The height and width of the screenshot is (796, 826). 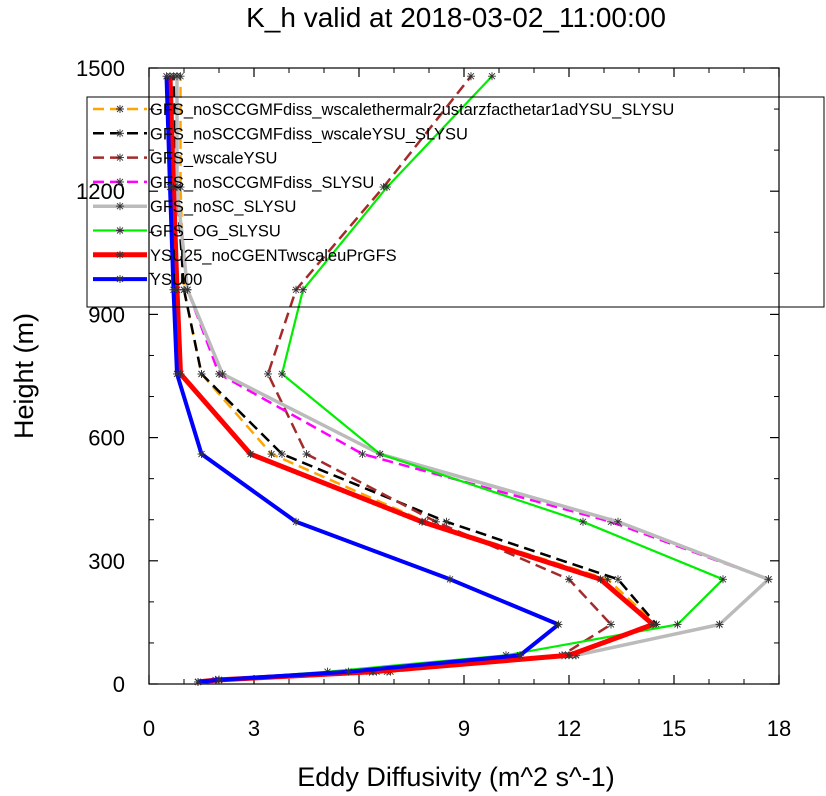 What do you see at coordinates (779, 728) in the screenshot?
I see `x-tick-label: 18` at bounding box center [779, 728].